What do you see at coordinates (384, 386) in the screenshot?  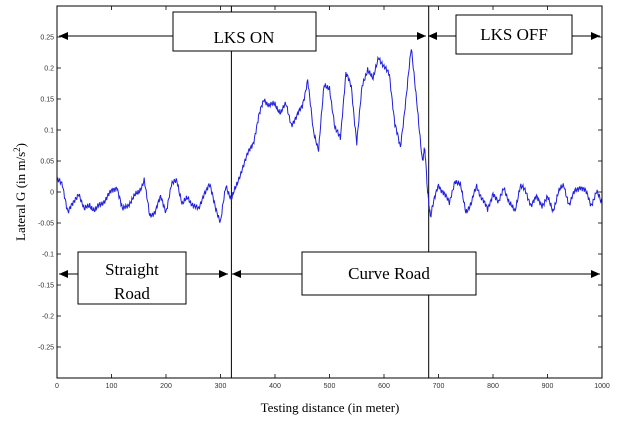 I see `x-tick-label: 600` at bounding box center [384, 386].